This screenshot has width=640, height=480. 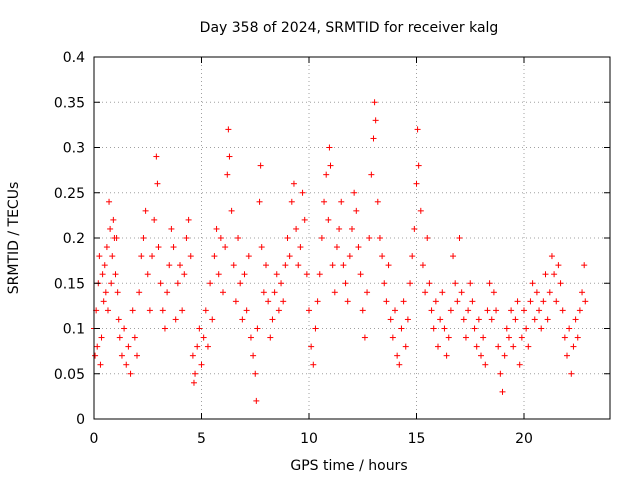 I want to click on y-tick-label: 0.35, so click(x=69, y=103).